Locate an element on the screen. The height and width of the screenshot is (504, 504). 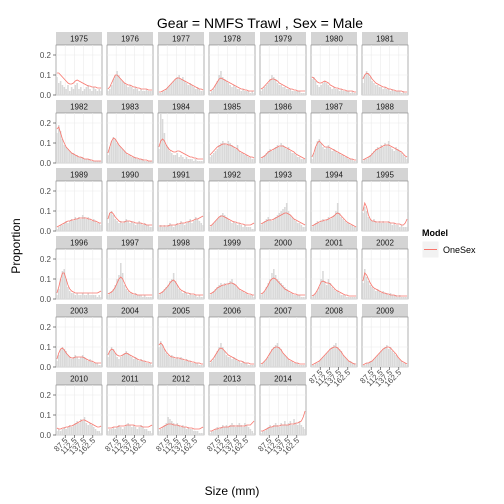
y-tick-label: 0.2 is located at coordinates (46, 191).